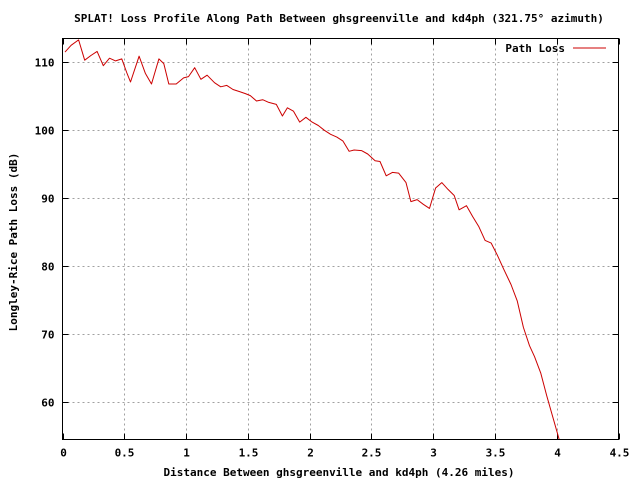 This screenshot has height=480, width=640. I want to click on legend: Path Loss, so click(555, 48).